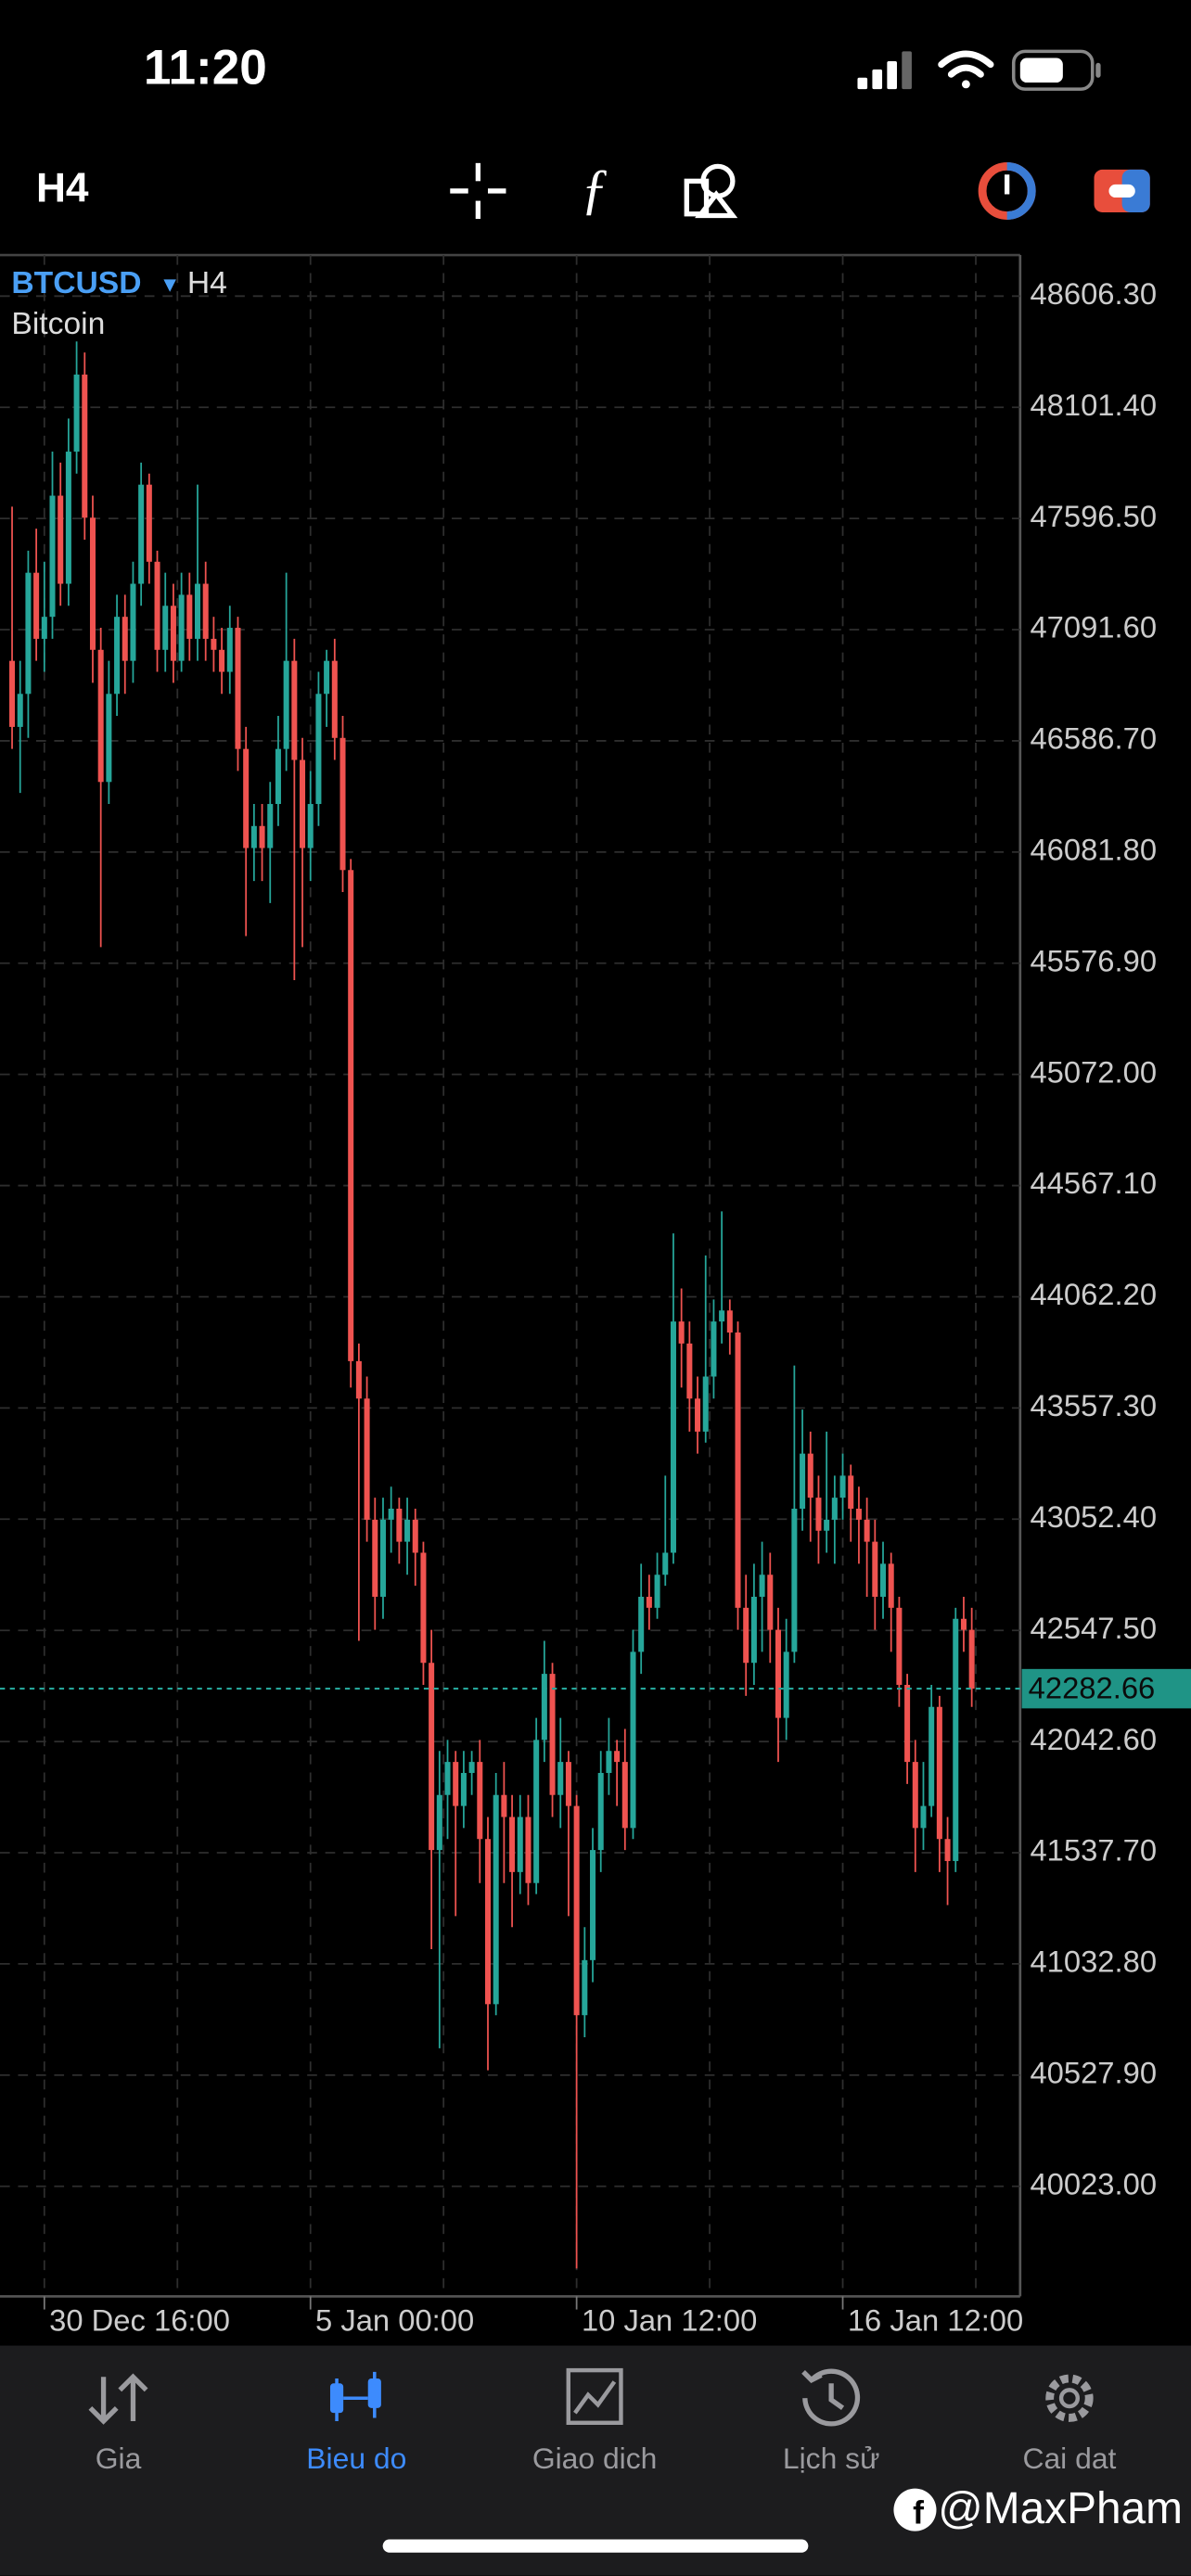 The width and height of the screenshot is (1191, 2576). I want to click on trade-button, so click(1122, 191).